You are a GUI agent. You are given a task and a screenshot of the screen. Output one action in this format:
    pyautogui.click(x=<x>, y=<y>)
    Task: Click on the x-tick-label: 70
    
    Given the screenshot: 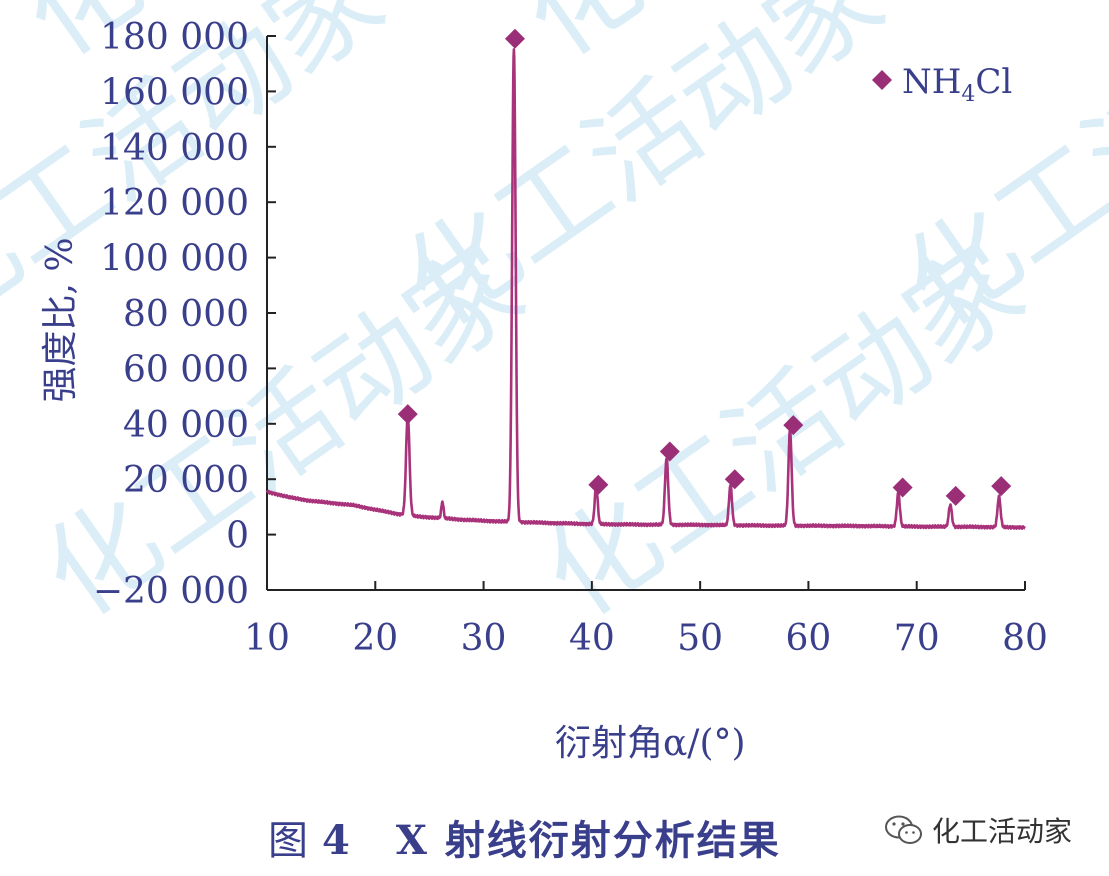 What is the action you would take?
    pyautogui.click(x=917, y=638)
    